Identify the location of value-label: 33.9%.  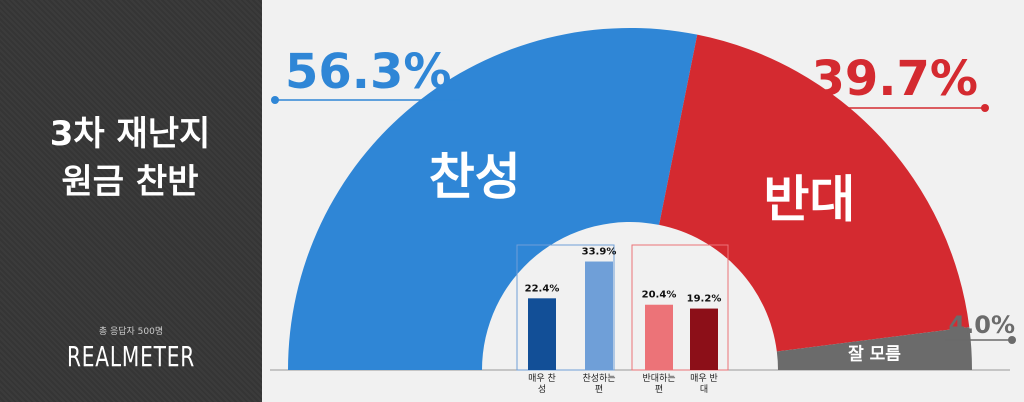
(599, 252).